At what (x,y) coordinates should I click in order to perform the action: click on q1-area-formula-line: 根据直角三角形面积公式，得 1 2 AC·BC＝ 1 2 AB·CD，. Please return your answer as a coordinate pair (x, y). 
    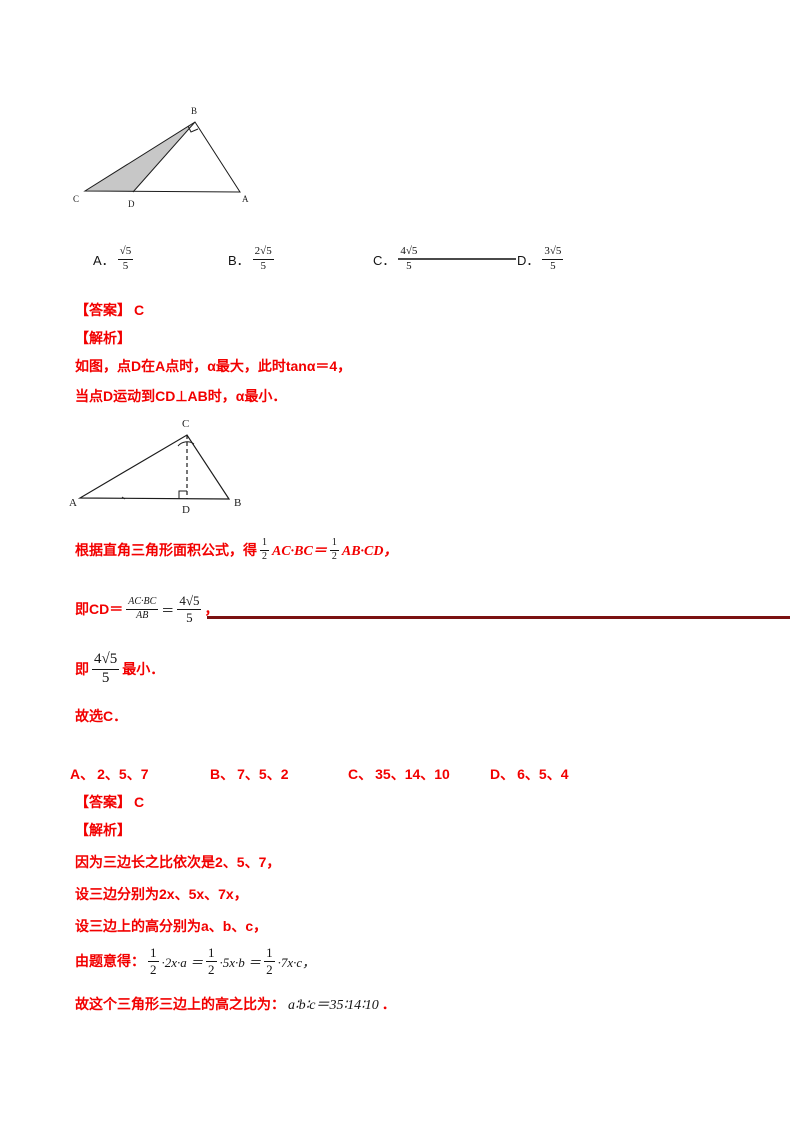
    Looking at the image, I should click on (236, 549).